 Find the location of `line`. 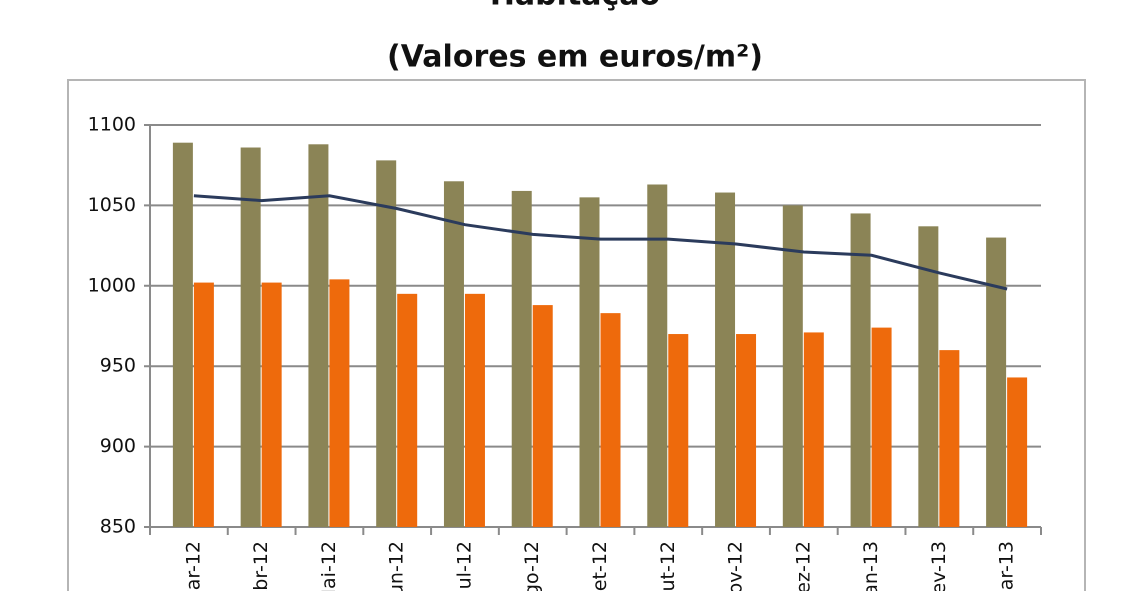

line is located at coordinates (600, 242).